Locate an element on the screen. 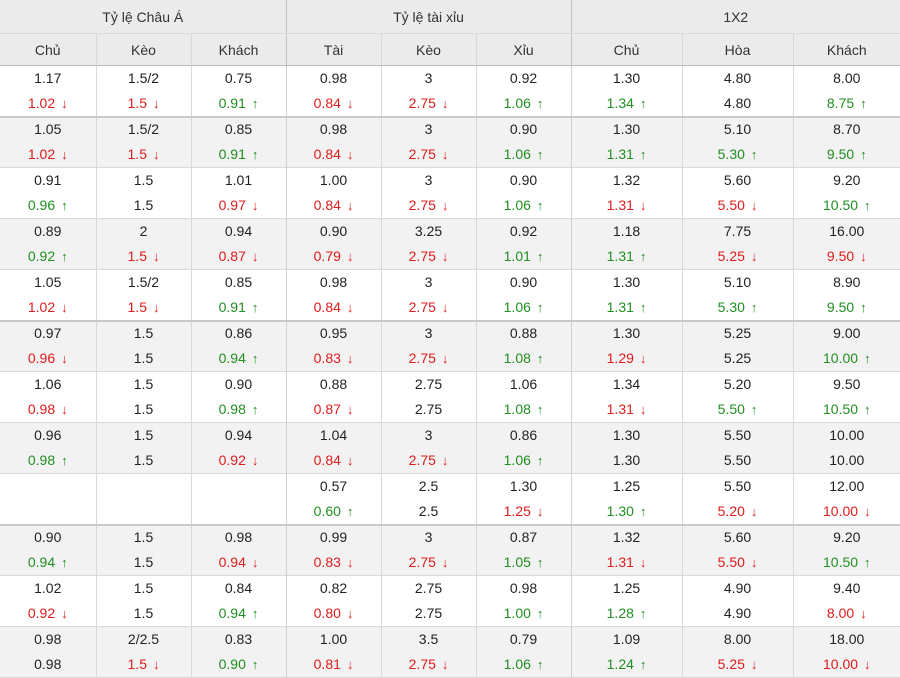 The height and width of the screenshot is (678, 900). opening-odds: 1.30 is located at coordinates (626, 333).